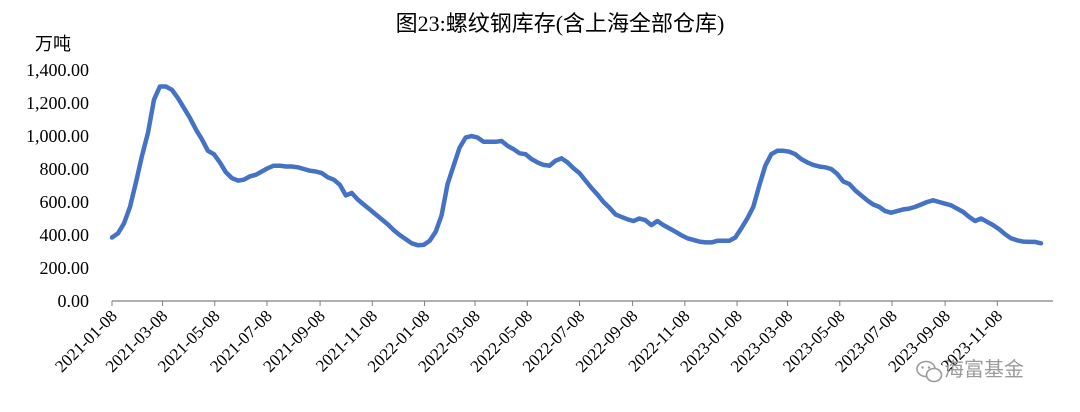 Image resolution: width=1080 pixels, height=412 pixels. What do you see at coordinates (65, 268) in the screenshot?
I see `y-tick-label: 200.00` at bounding box center [65, 268].